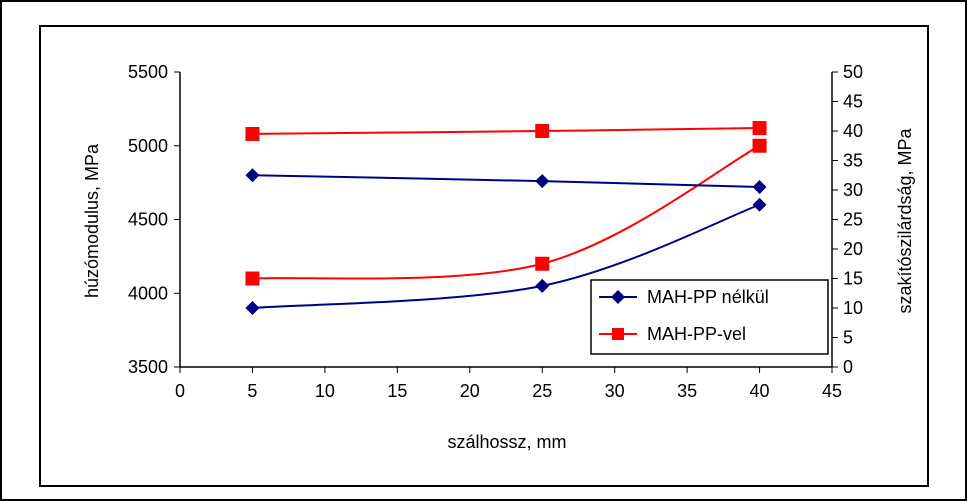  Describe the element at coordinates (853, 102) in the screenshot. I see `y-tick-label-right: 45` at that location.